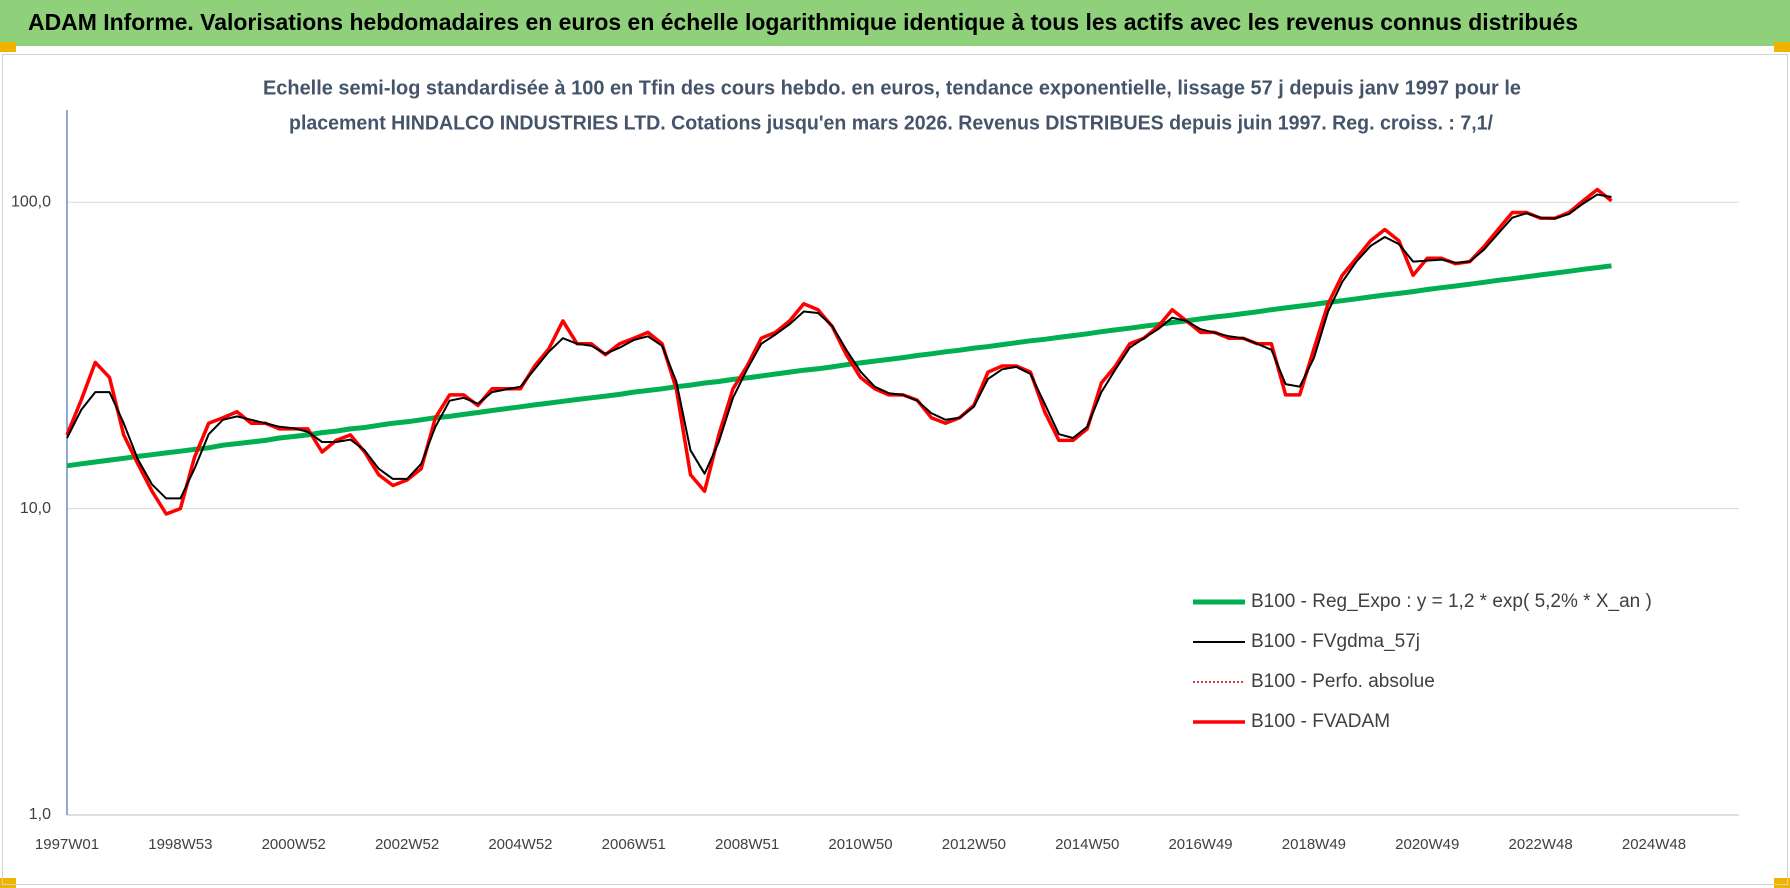 This screenshot has width=1790, height=888. I want to click on x-tick-label: 2018W49, so click(1314, 844).